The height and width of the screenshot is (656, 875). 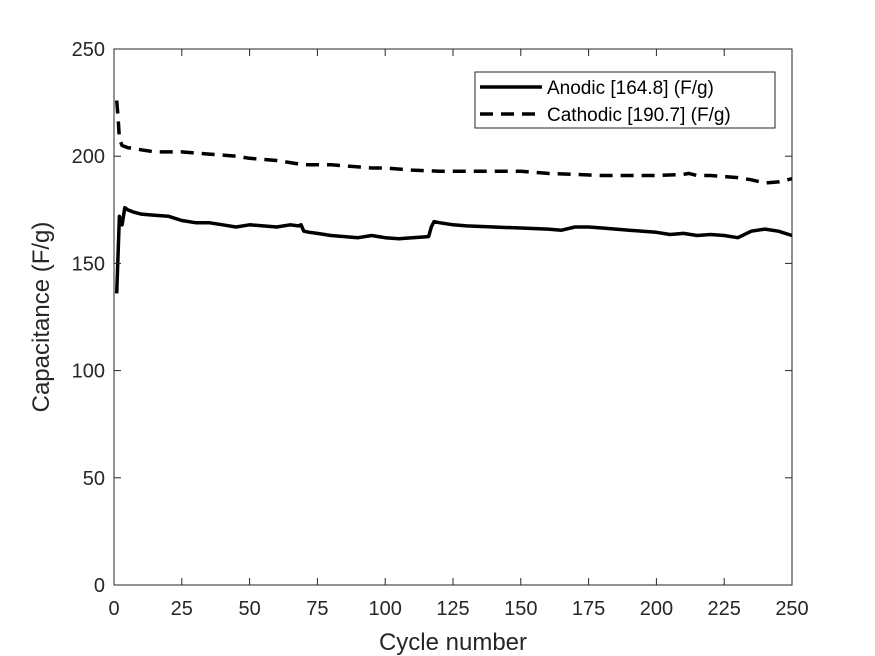 I want to click on y-tick-label: 50, so click(x=94, y=479).